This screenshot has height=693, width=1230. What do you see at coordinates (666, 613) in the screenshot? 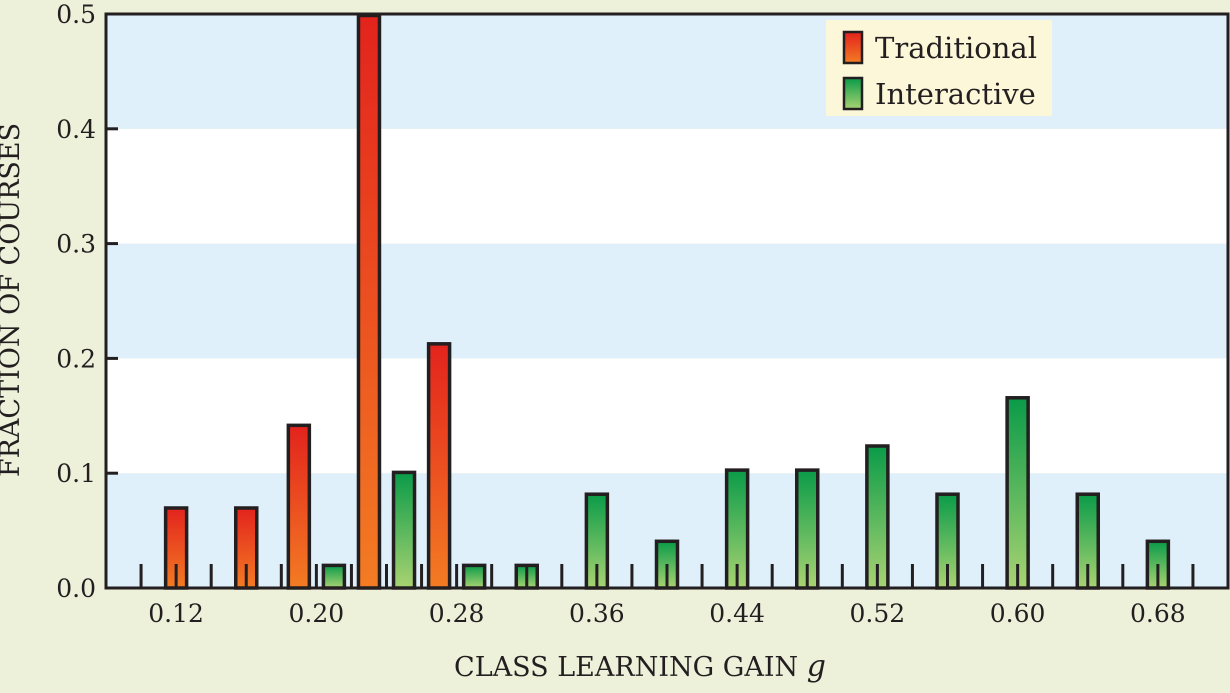
I see `x-axis-tick-labels: 0.12 0.20 0.28 0.36 0.44 0.52 0.60 0.68` at bounding box center [666, 613].